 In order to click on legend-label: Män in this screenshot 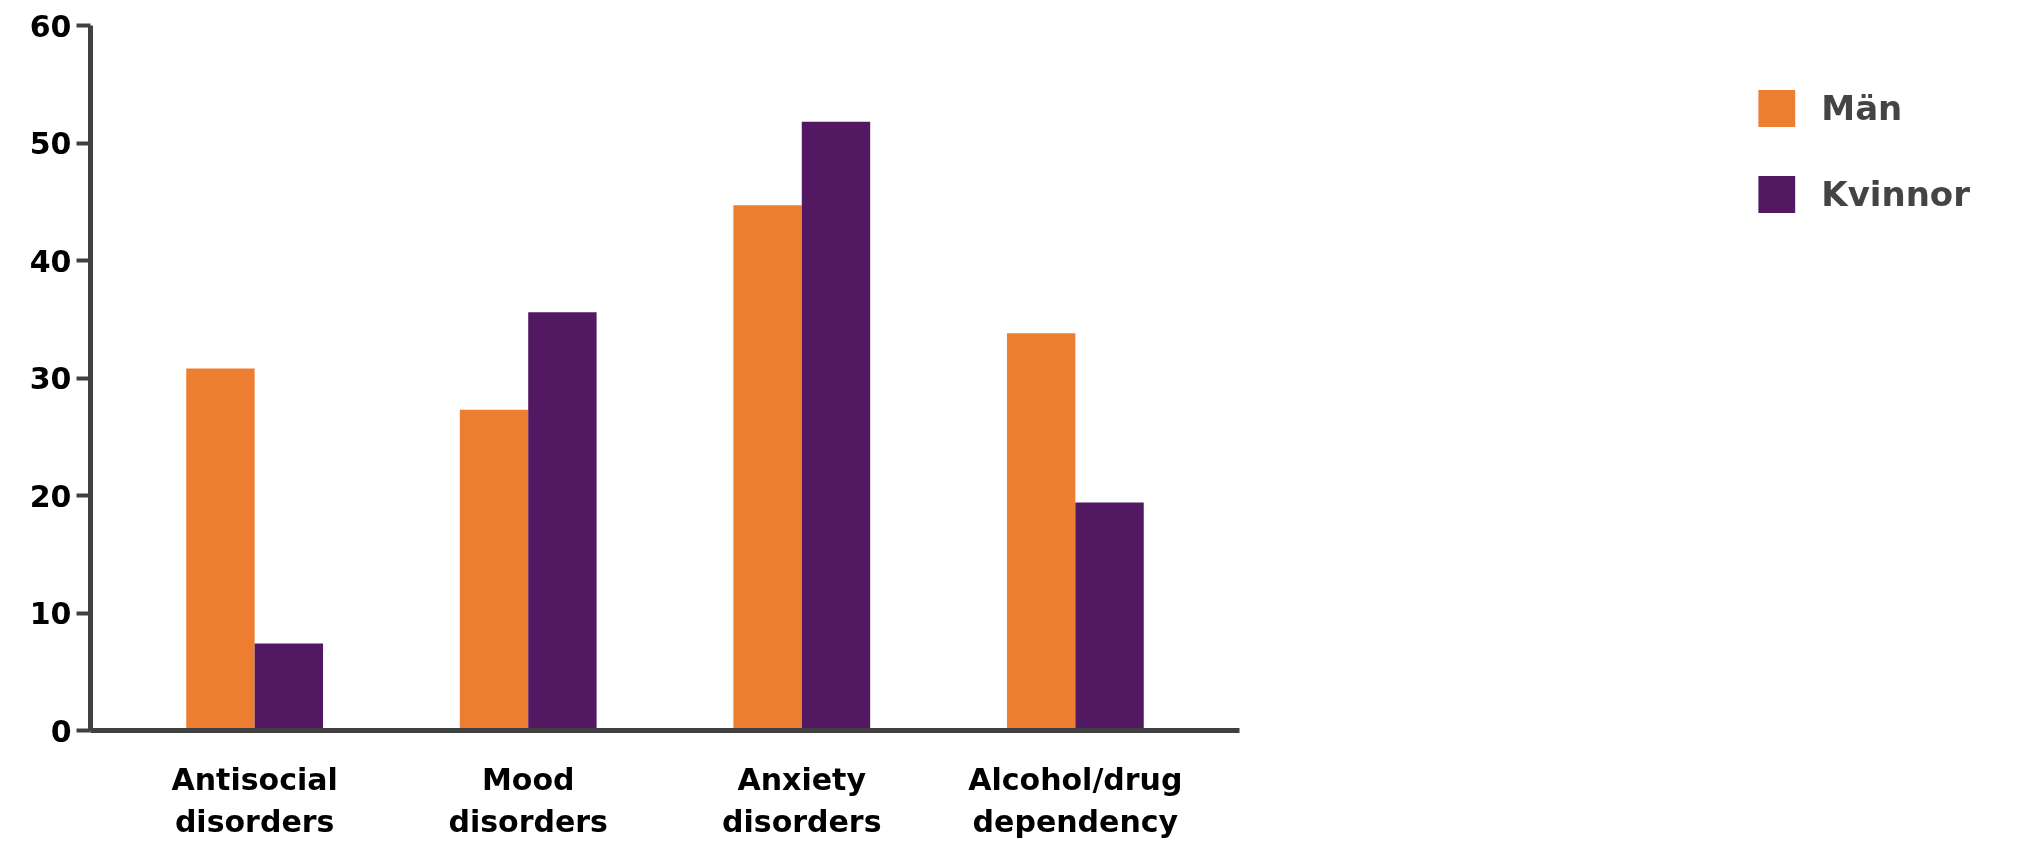, I will do `click(1862, 108)`.